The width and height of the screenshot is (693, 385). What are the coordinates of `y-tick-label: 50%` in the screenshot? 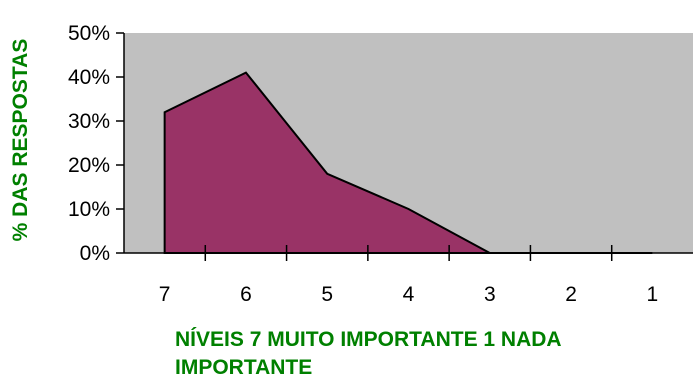 It's located at (89, 33).